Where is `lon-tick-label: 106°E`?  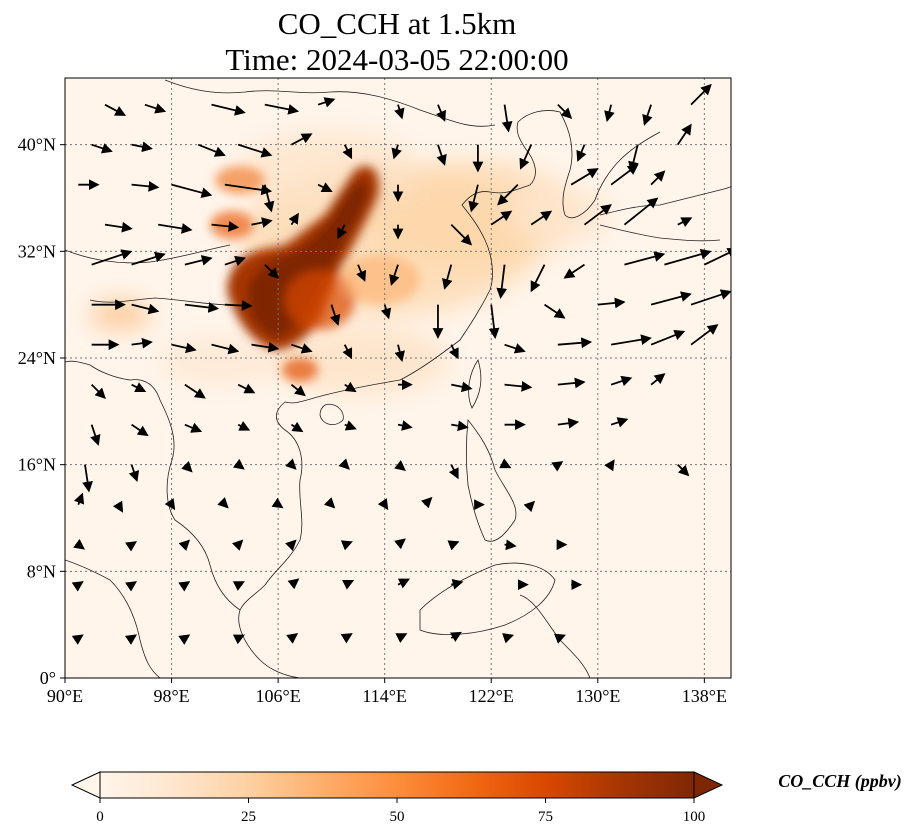 lon-tick-label: 106°E is located at coordinates (278, 696).